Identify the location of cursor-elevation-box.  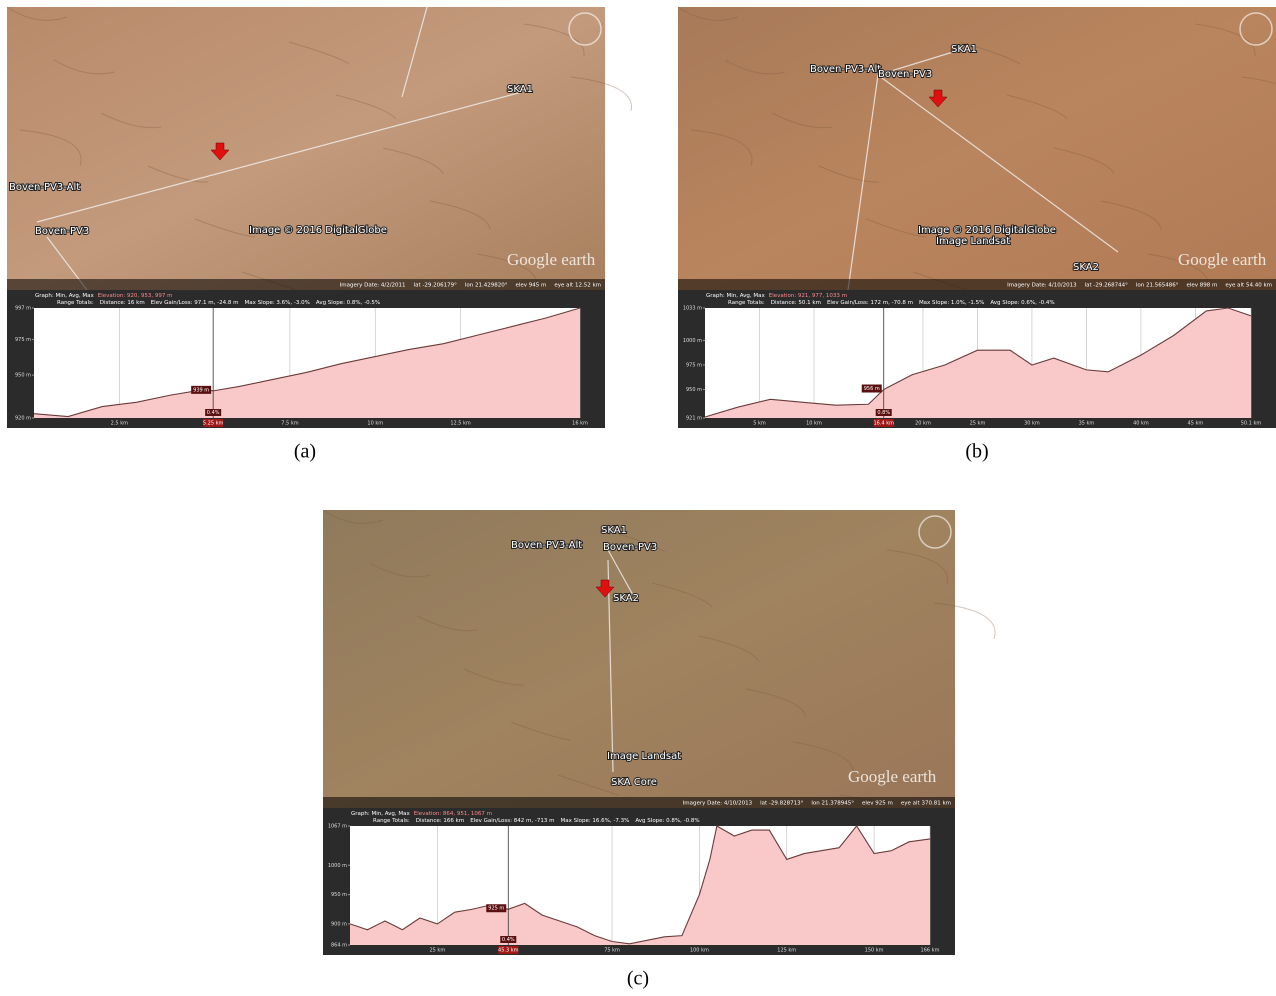
(871, 388).